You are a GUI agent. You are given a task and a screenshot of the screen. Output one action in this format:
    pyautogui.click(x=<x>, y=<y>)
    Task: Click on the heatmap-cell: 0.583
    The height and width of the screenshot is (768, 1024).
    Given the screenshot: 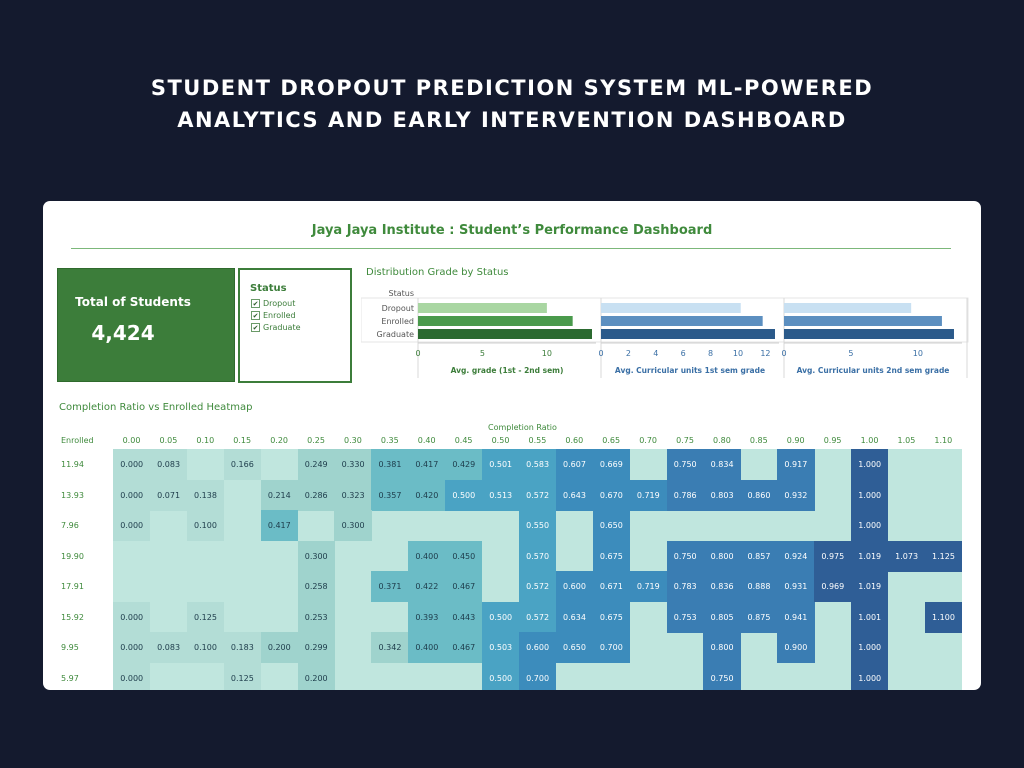 What is the action you would take?
    pyautogui.click(x=537, y=464)
    